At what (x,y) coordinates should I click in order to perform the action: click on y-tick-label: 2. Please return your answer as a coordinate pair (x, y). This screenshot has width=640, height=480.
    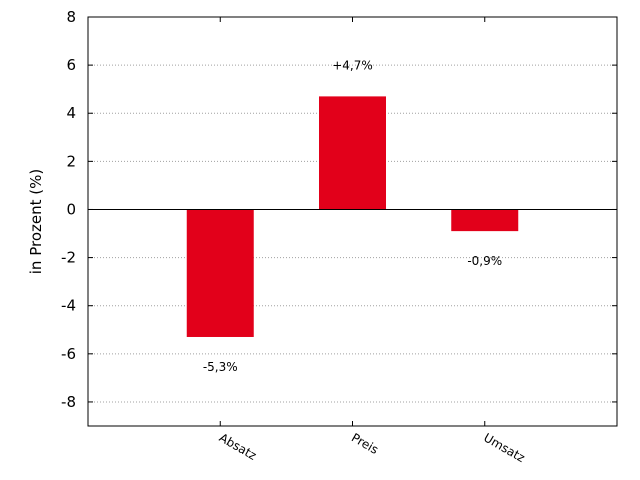
    Looking at the image, I should click on (71, 161).